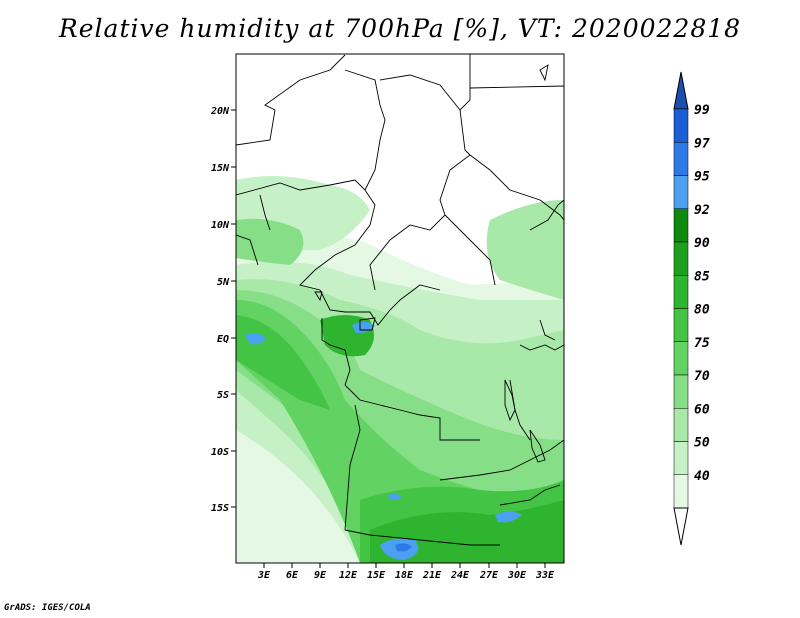 Image resolution: width=800 pixels, height=618 pixels. I want to click on humidity-region-blue4, so click(403, 547).